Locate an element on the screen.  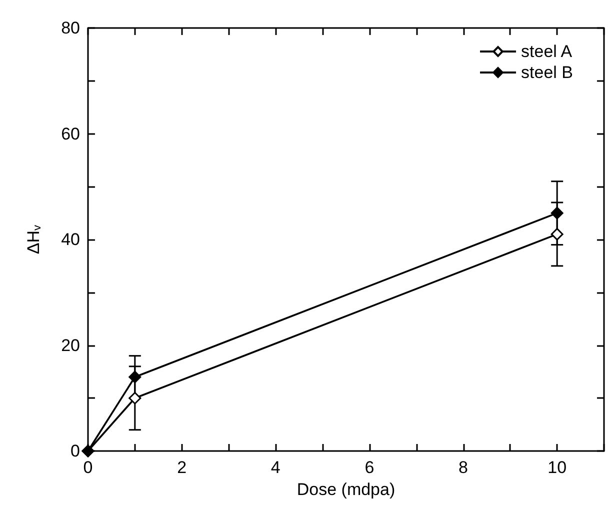
x-tick-label: 10 is located at coordinates (557, 467).